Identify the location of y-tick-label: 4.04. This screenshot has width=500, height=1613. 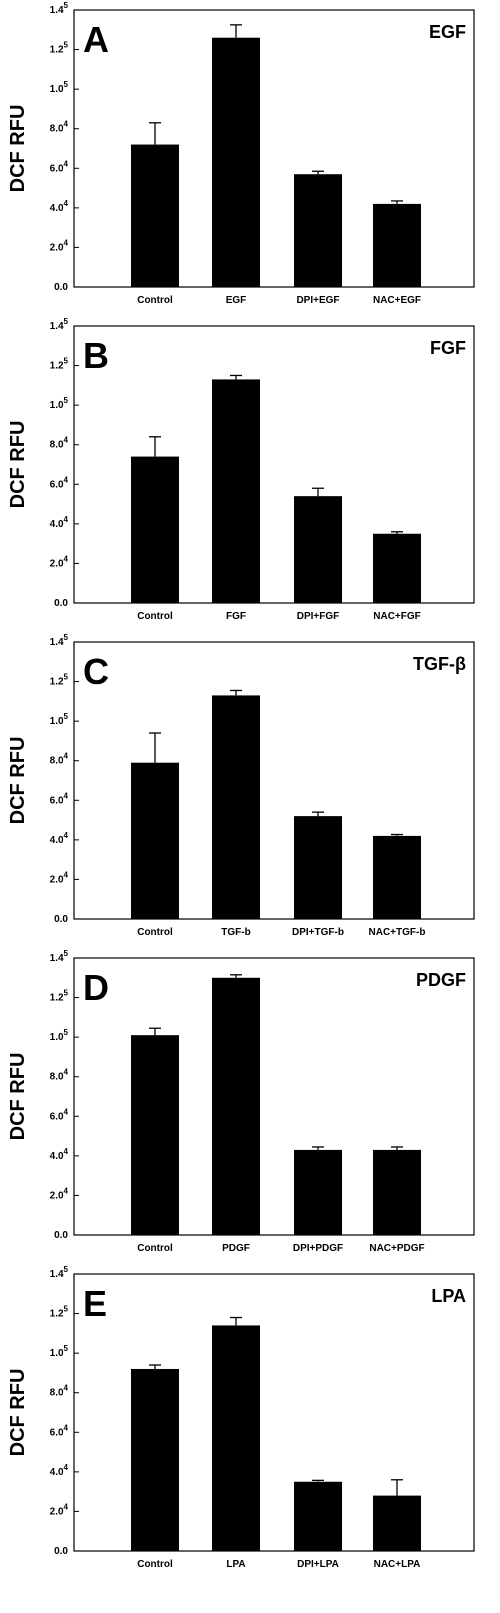
(59, 1470).